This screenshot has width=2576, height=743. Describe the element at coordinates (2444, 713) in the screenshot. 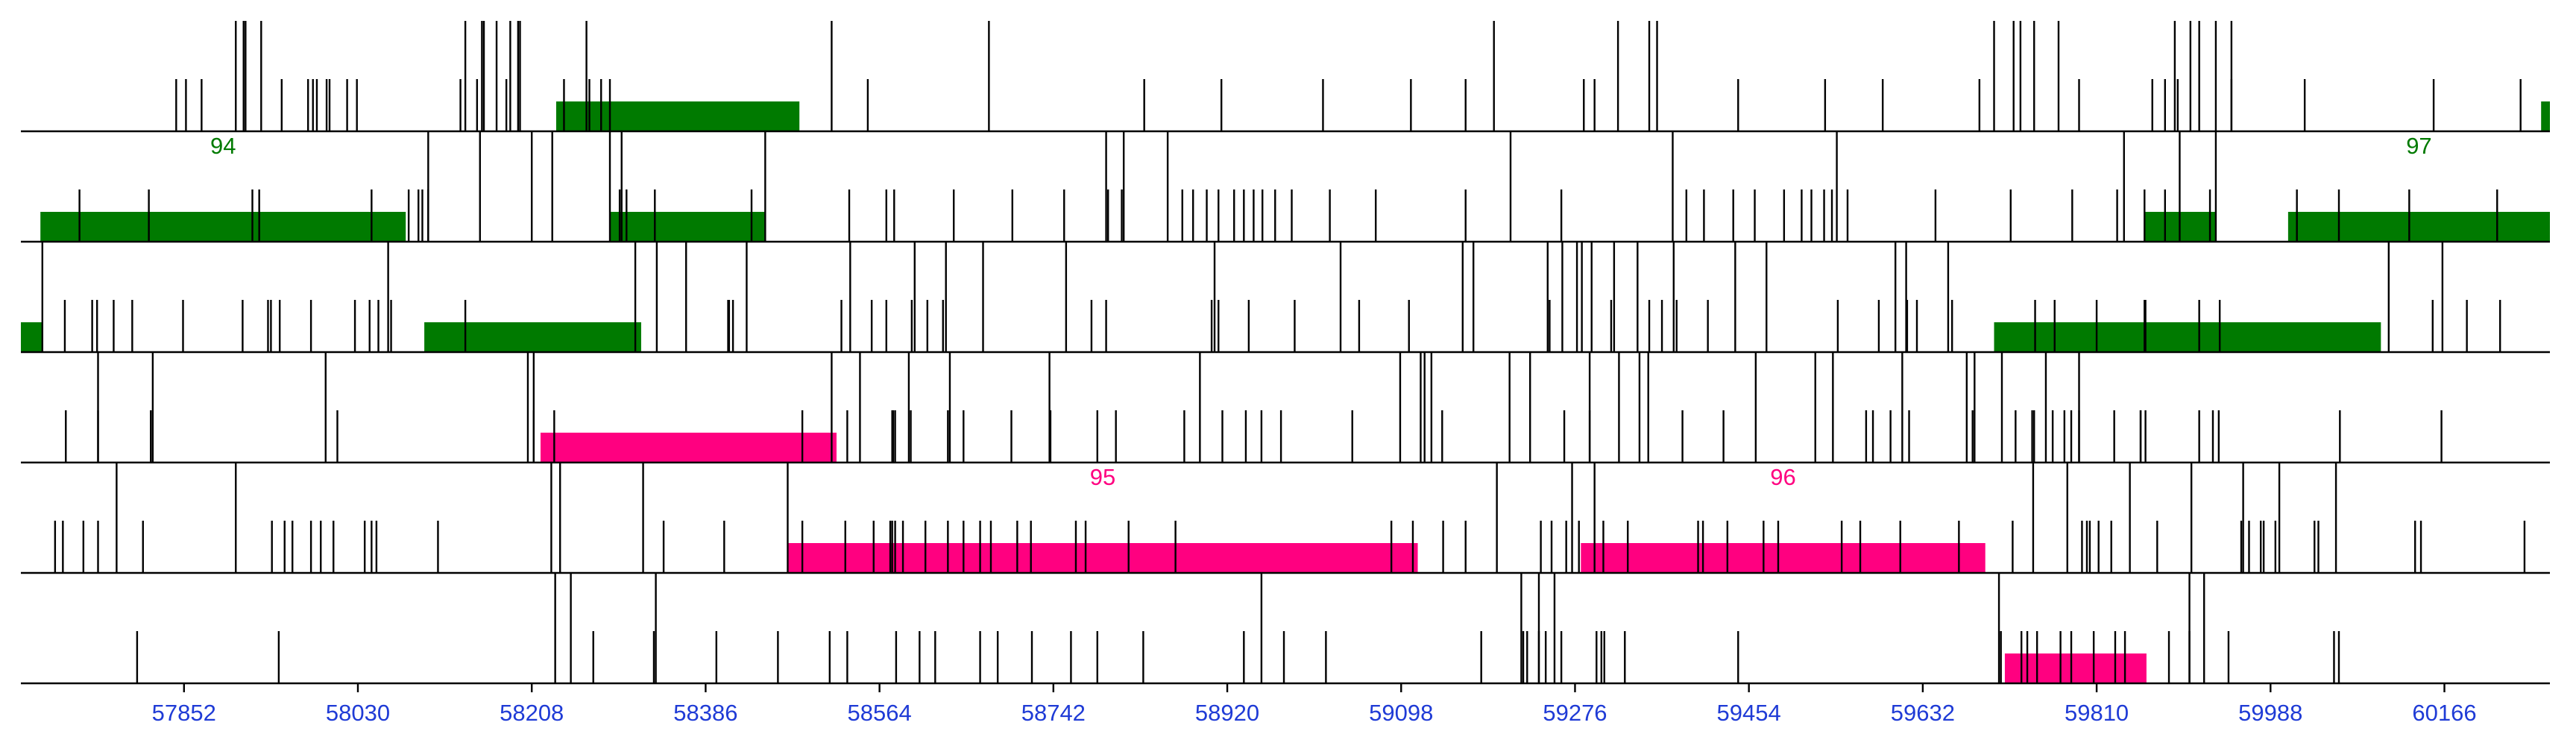

I see `x-tick-label: 60166` at that location.